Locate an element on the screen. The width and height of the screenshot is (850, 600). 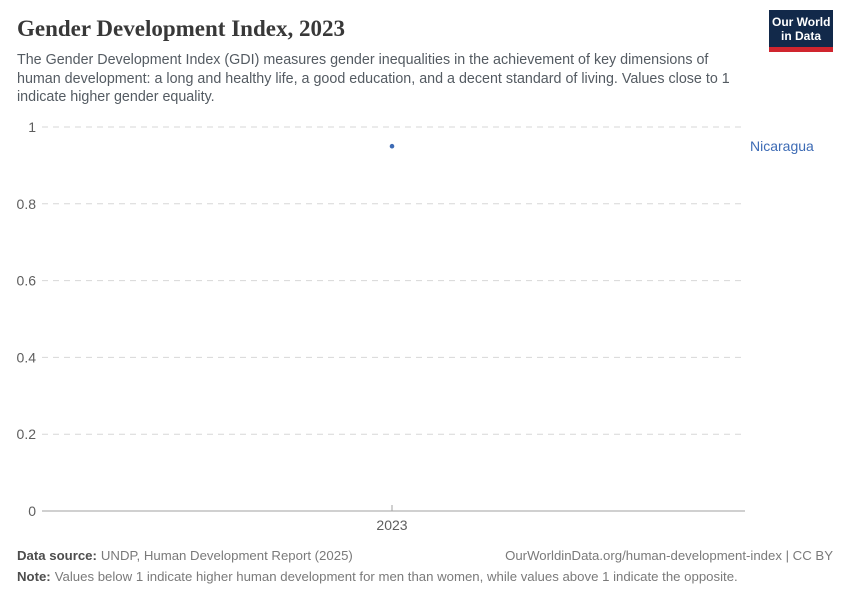
entity-label-nicaragua: Nicaragua is located at coordinates (782, 146).